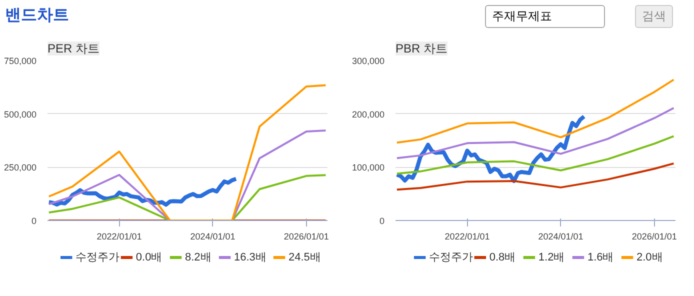  Describe the element at coordinates (20, 61) in the screenshot. I see `y-tick-label: 750,000` at that location.